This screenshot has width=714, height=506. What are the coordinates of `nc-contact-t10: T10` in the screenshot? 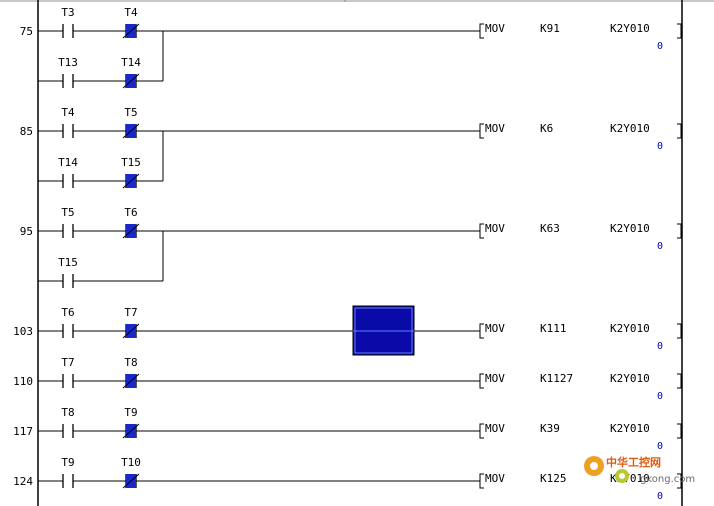 It's located at (131, 472).